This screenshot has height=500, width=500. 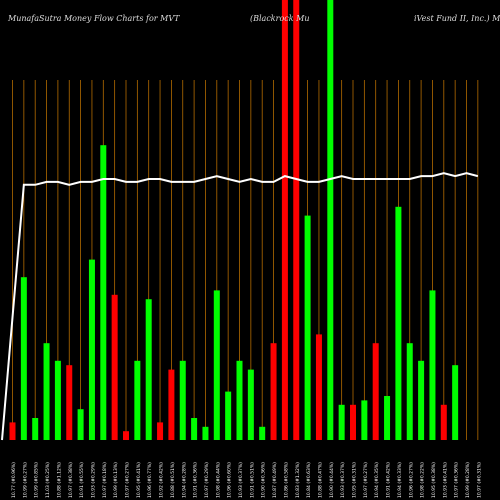 I want to click on chart-title-left: MunafaSutra Money Flow Charts for MVT, so click(x=94, y=18).